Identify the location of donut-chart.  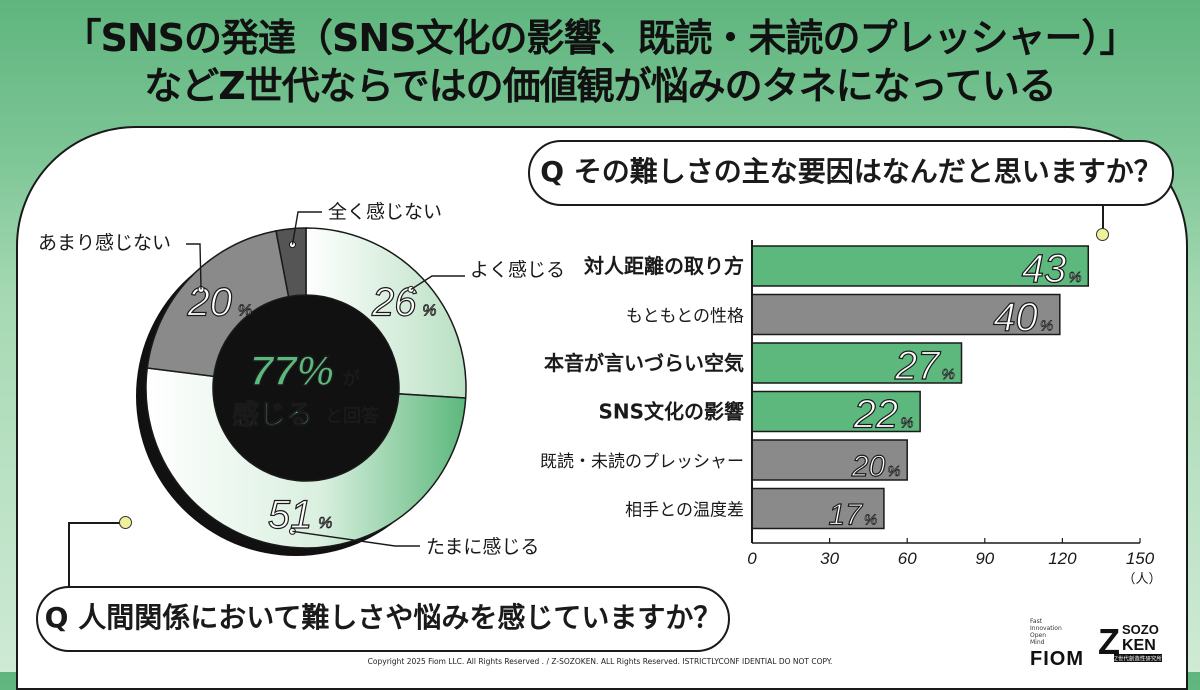
(301, 391).